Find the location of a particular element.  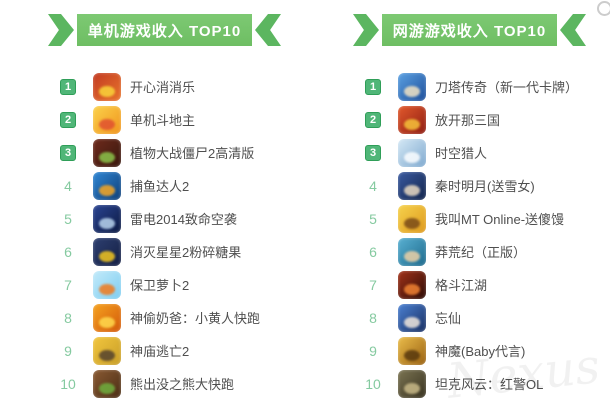

list-item: 10 坦克风云：红警OL is located at coordinates (457, 383).